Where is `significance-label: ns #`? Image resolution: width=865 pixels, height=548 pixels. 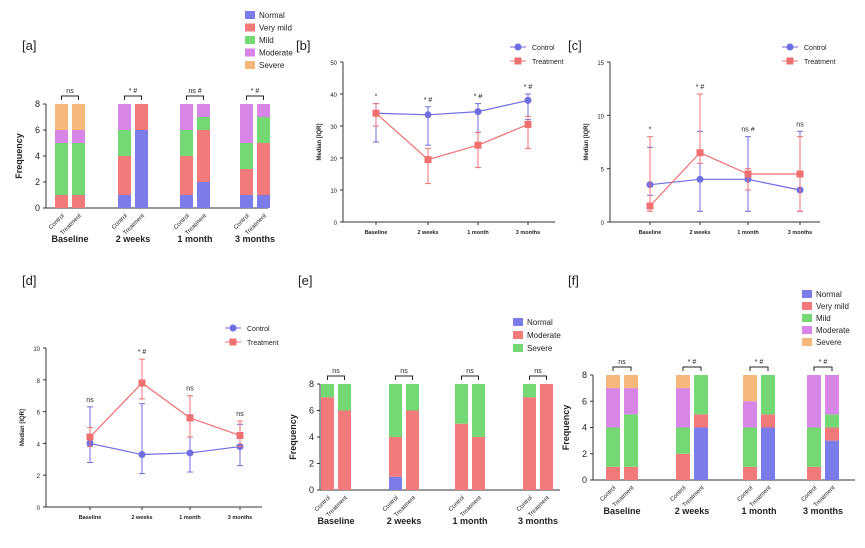 significance-label: ns # is located at coordinates (747, 130).